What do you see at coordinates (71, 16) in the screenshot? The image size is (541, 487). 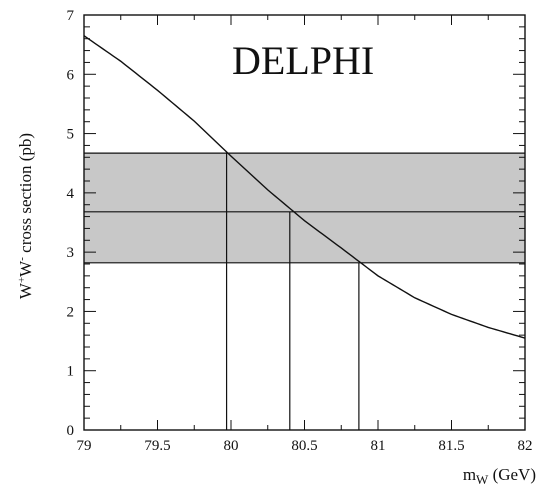 I see `y-tick-label: 7` at bounding box center [71, 16].